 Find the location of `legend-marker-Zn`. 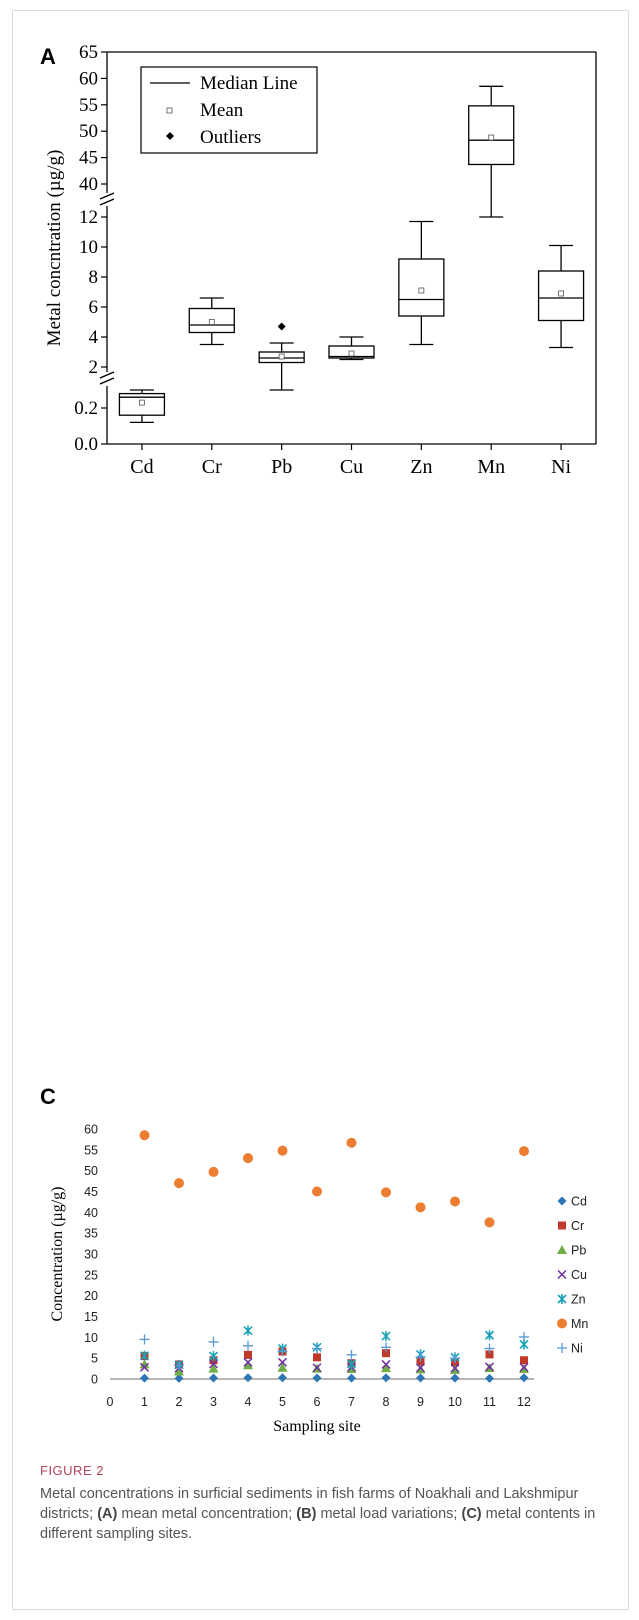

legend-marker-Zn is located at coordinates (562, 1299).